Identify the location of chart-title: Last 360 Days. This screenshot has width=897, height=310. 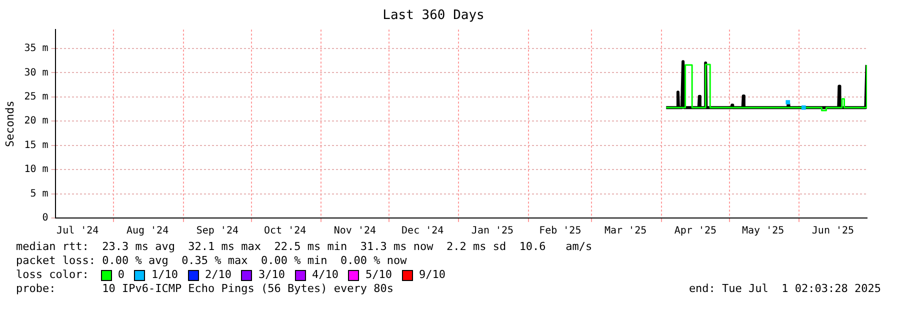
(433, 16).